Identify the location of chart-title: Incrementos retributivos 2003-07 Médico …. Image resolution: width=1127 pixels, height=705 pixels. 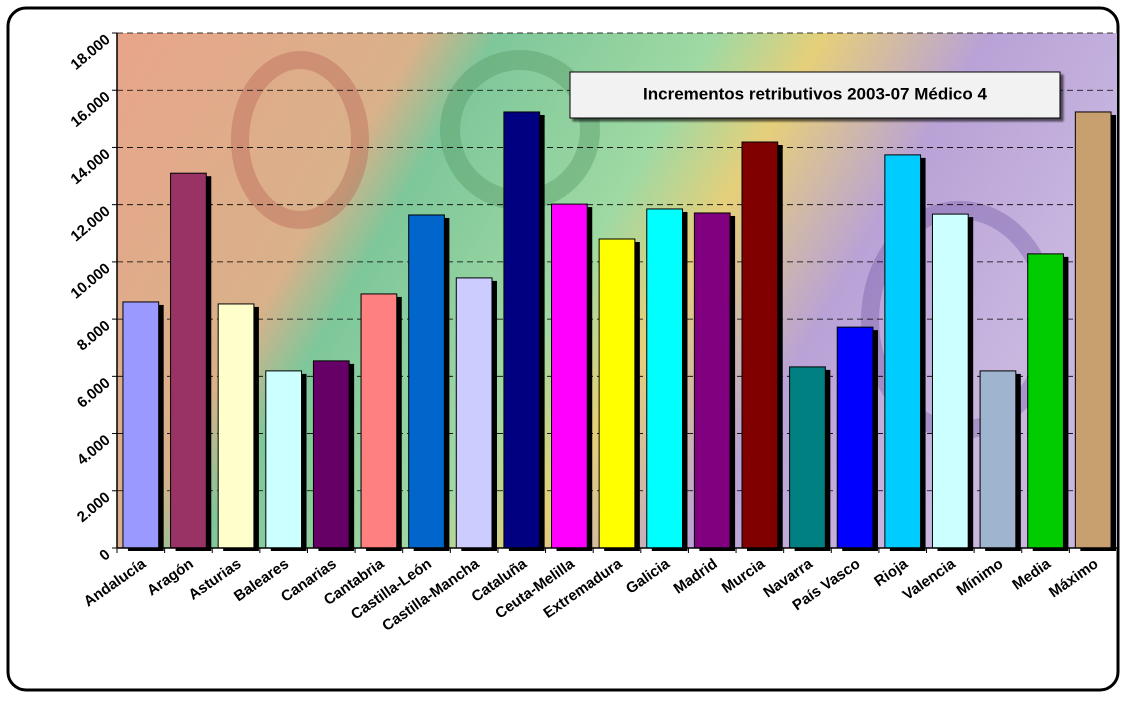
(815, 93).